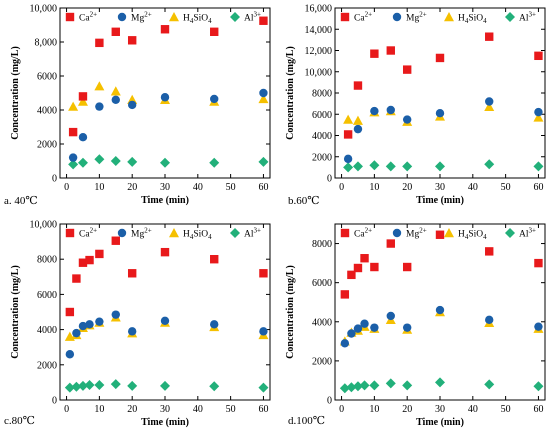 This screenshot has height=428, width=550. What do you see at coordinates (449, 233) in the screenshot?
I see `si-legend-marker` at bounding box center [449, 233].